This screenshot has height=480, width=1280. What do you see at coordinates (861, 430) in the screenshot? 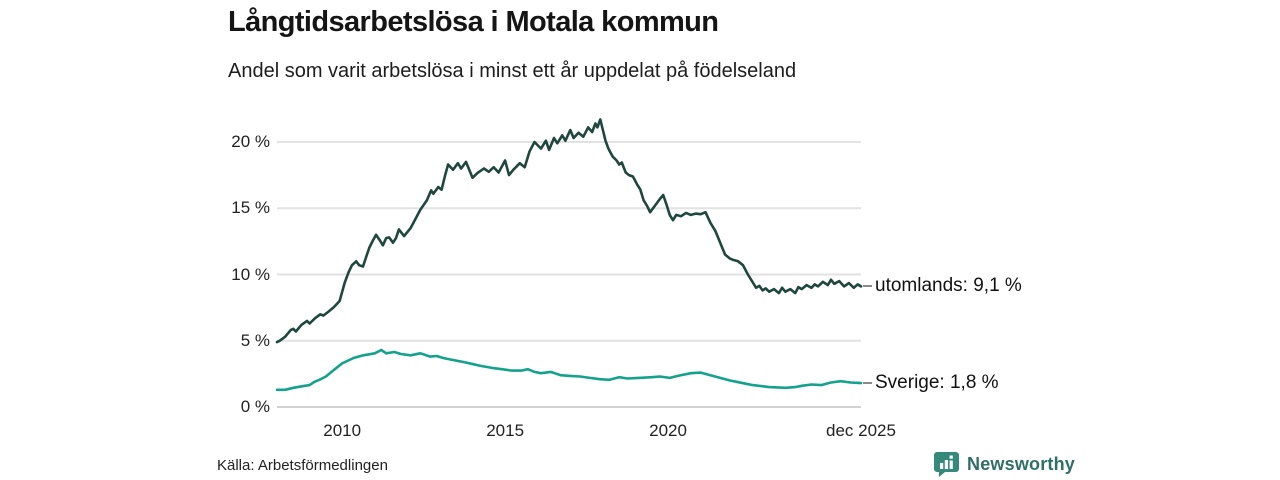
I see `x-tick-label: dec 2025` at bounding box center [861, 430].